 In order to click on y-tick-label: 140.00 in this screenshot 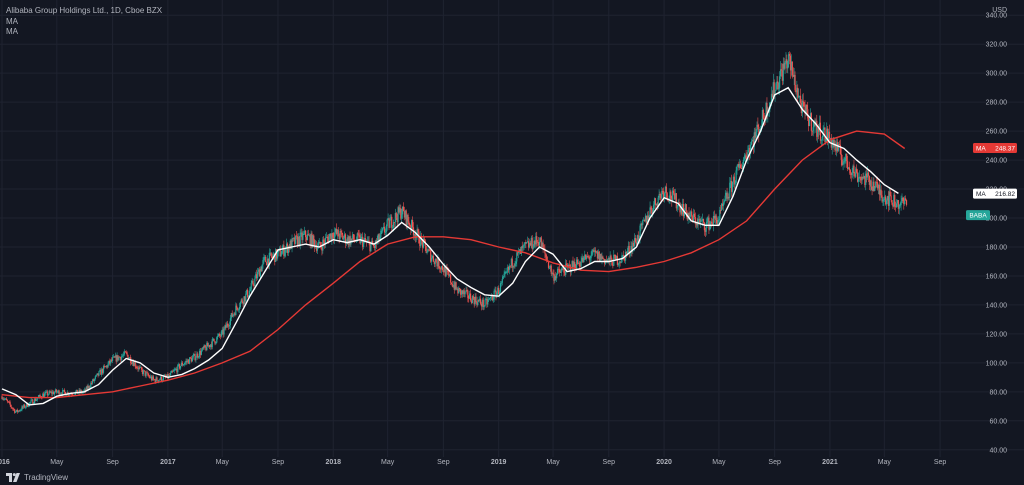, I will do `click(997, 305)`.